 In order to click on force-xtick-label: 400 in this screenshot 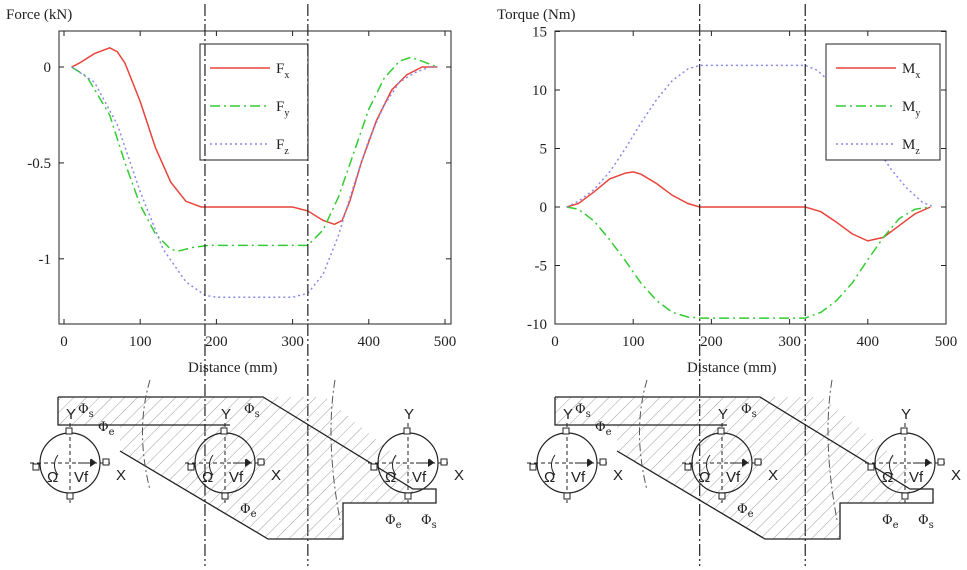, I will do `click(369, 342)`.